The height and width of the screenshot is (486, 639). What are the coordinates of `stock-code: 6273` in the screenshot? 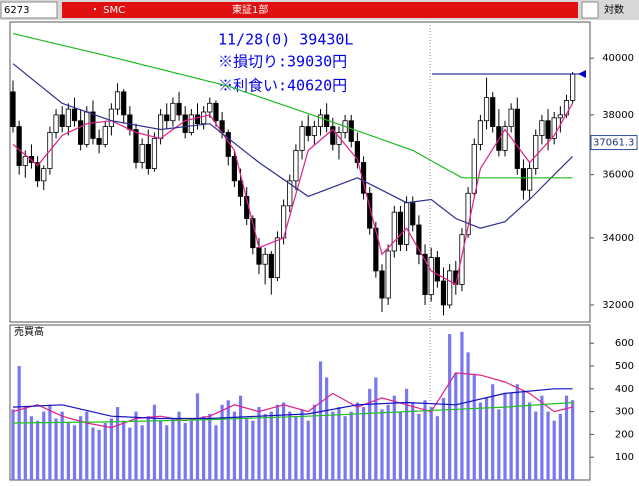 It's located at (16, 10).